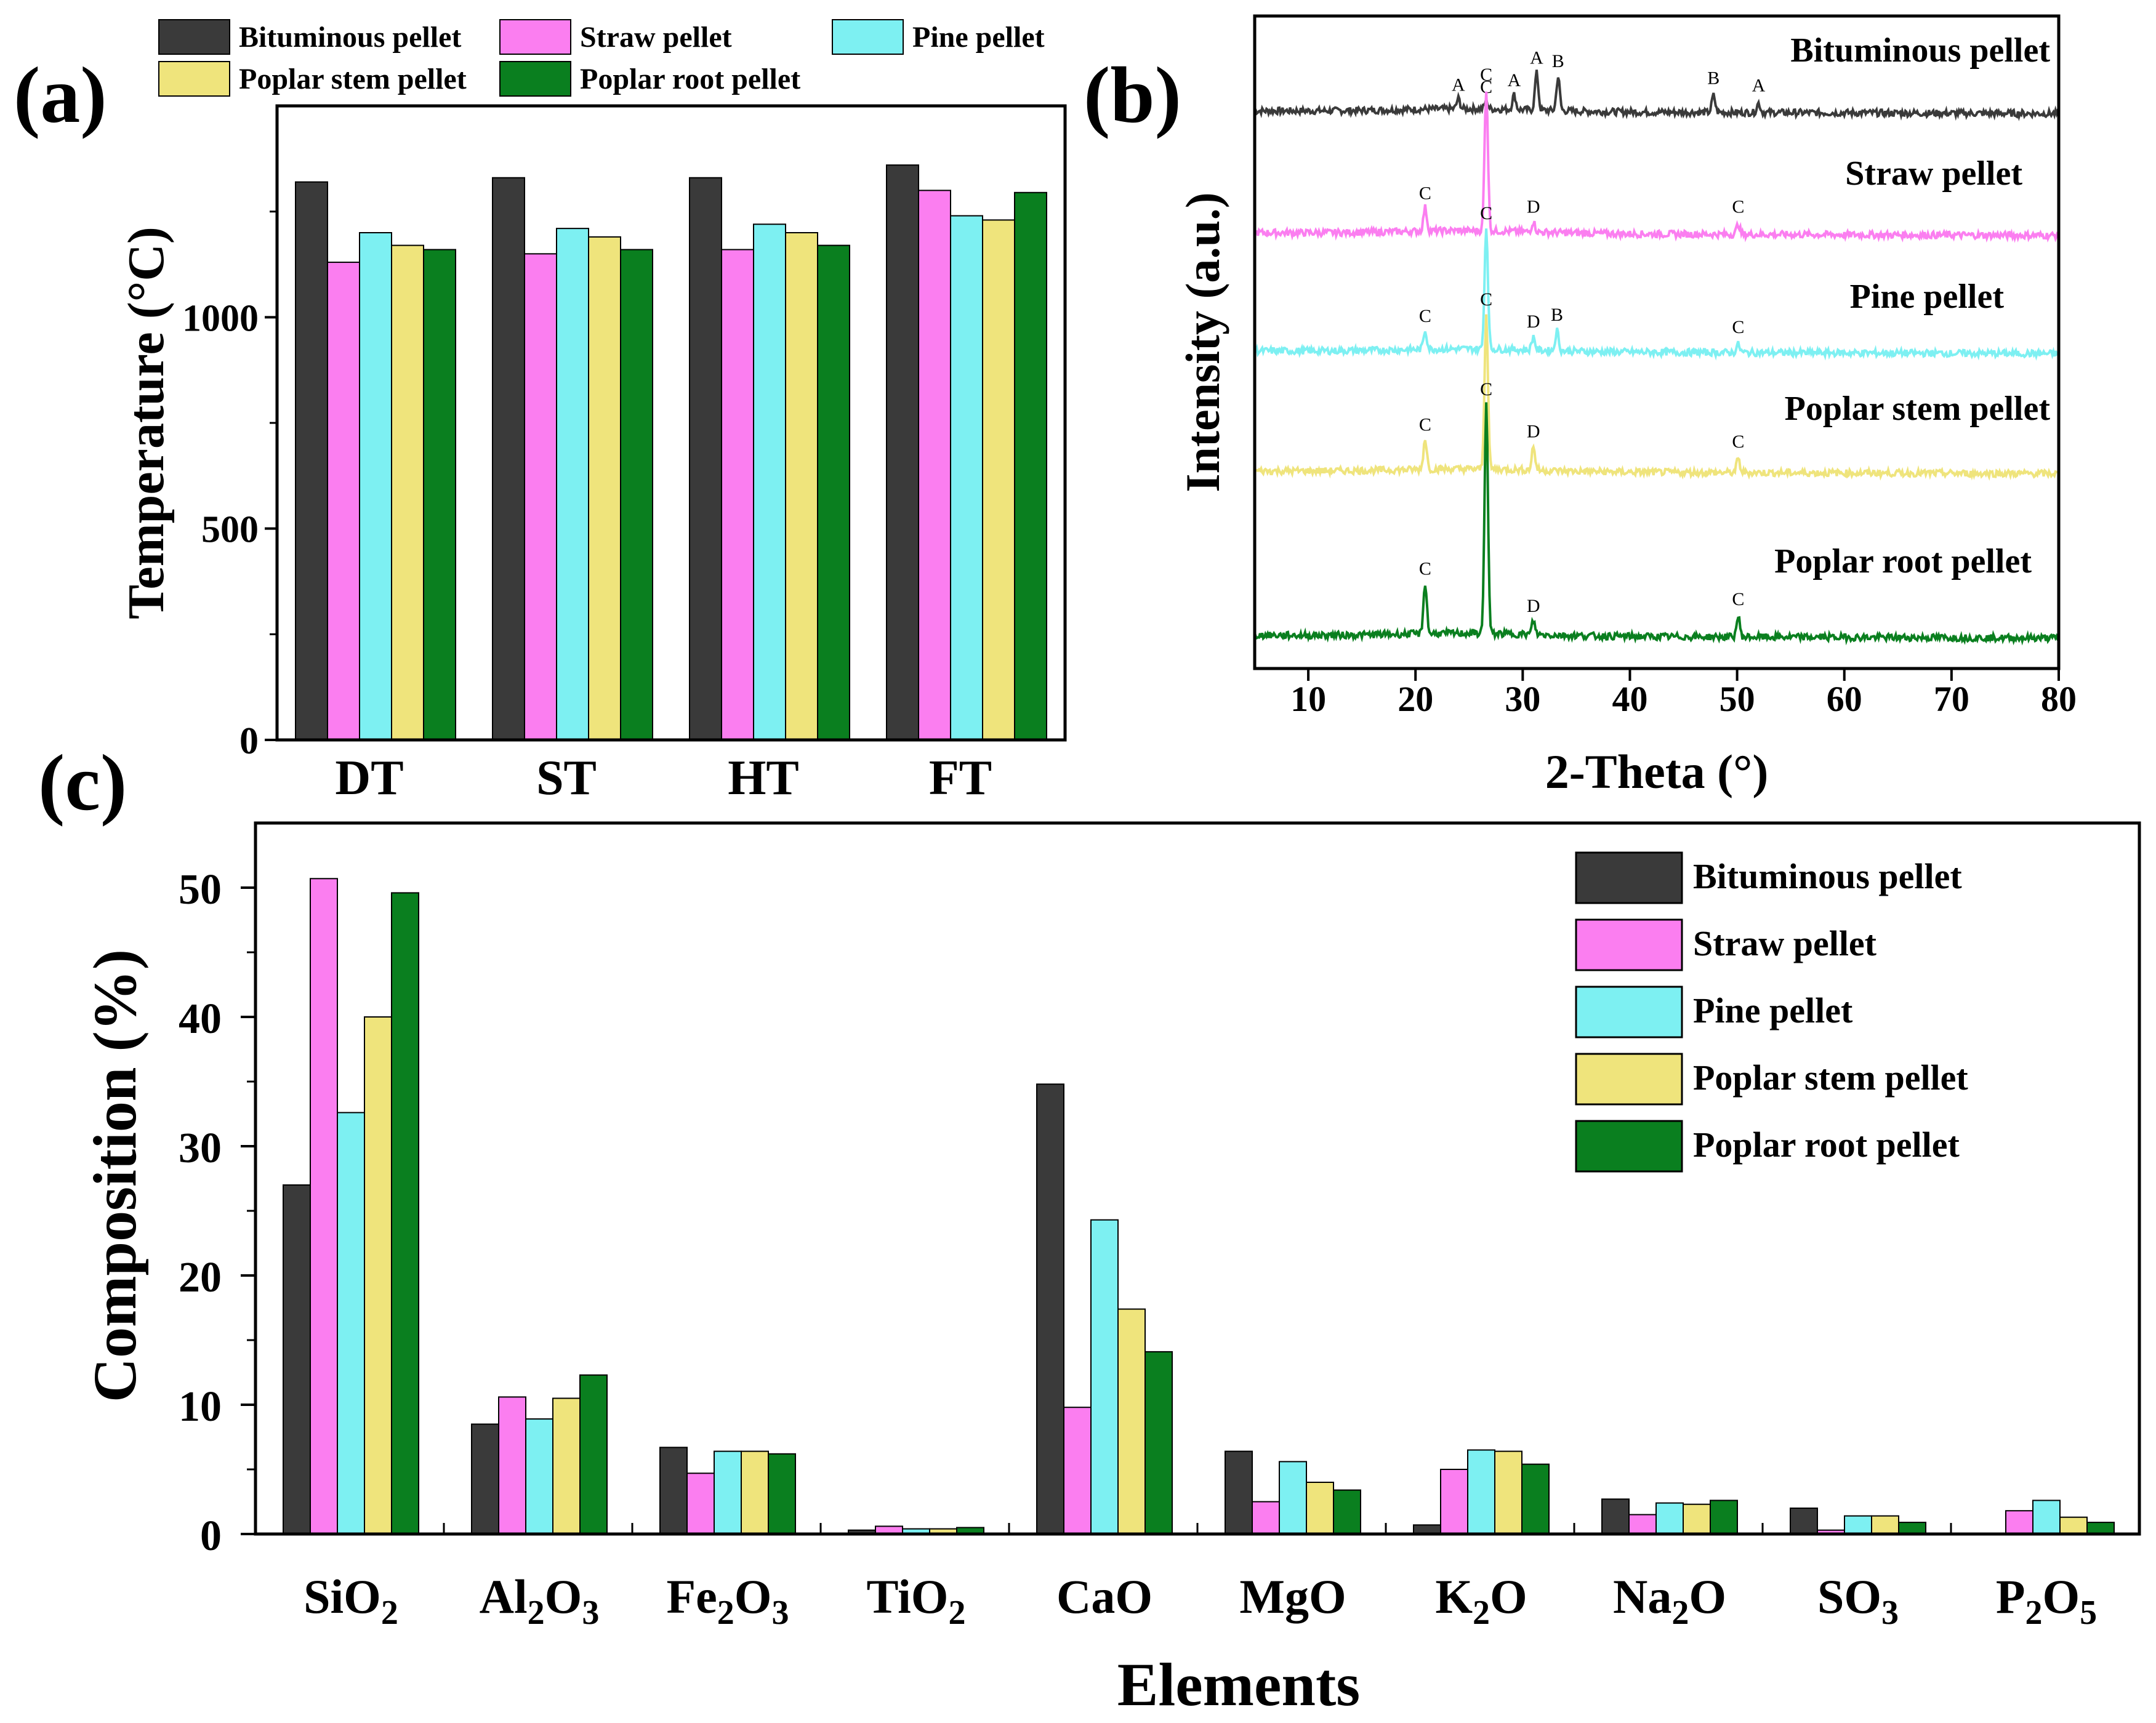  I want to click on a-x-tick-label: DT, so click(369, 778).